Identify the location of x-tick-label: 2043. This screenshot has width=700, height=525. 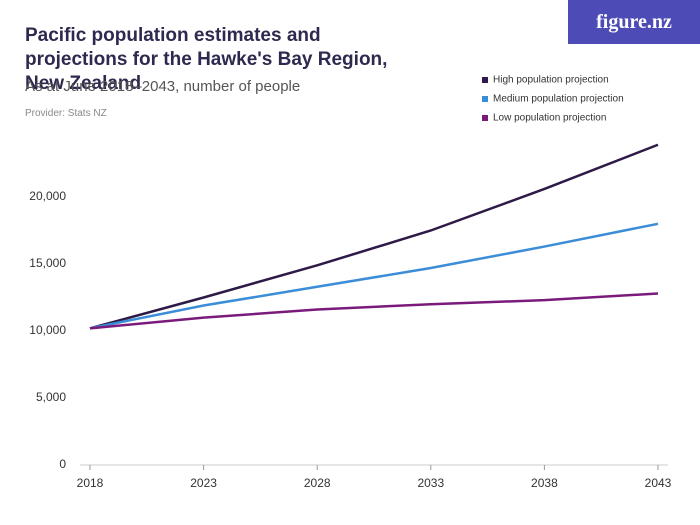
(658, 483).